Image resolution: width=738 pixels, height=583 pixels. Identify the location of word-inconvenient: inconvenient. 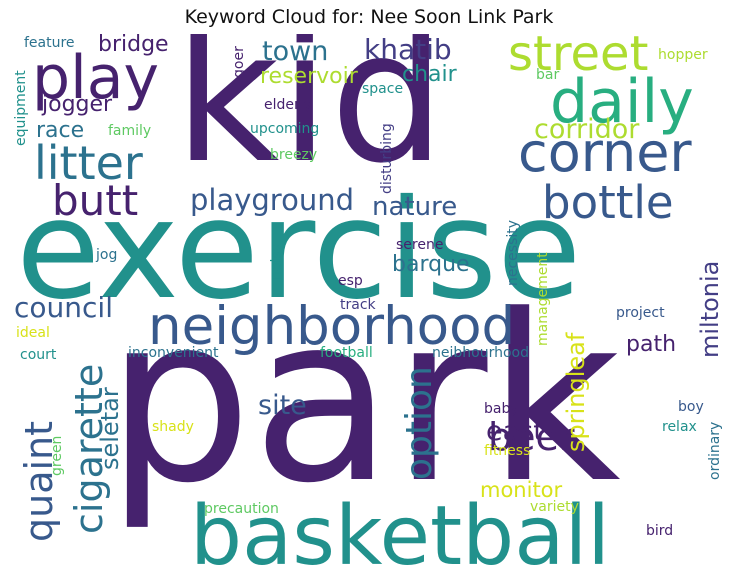
(173, 353).